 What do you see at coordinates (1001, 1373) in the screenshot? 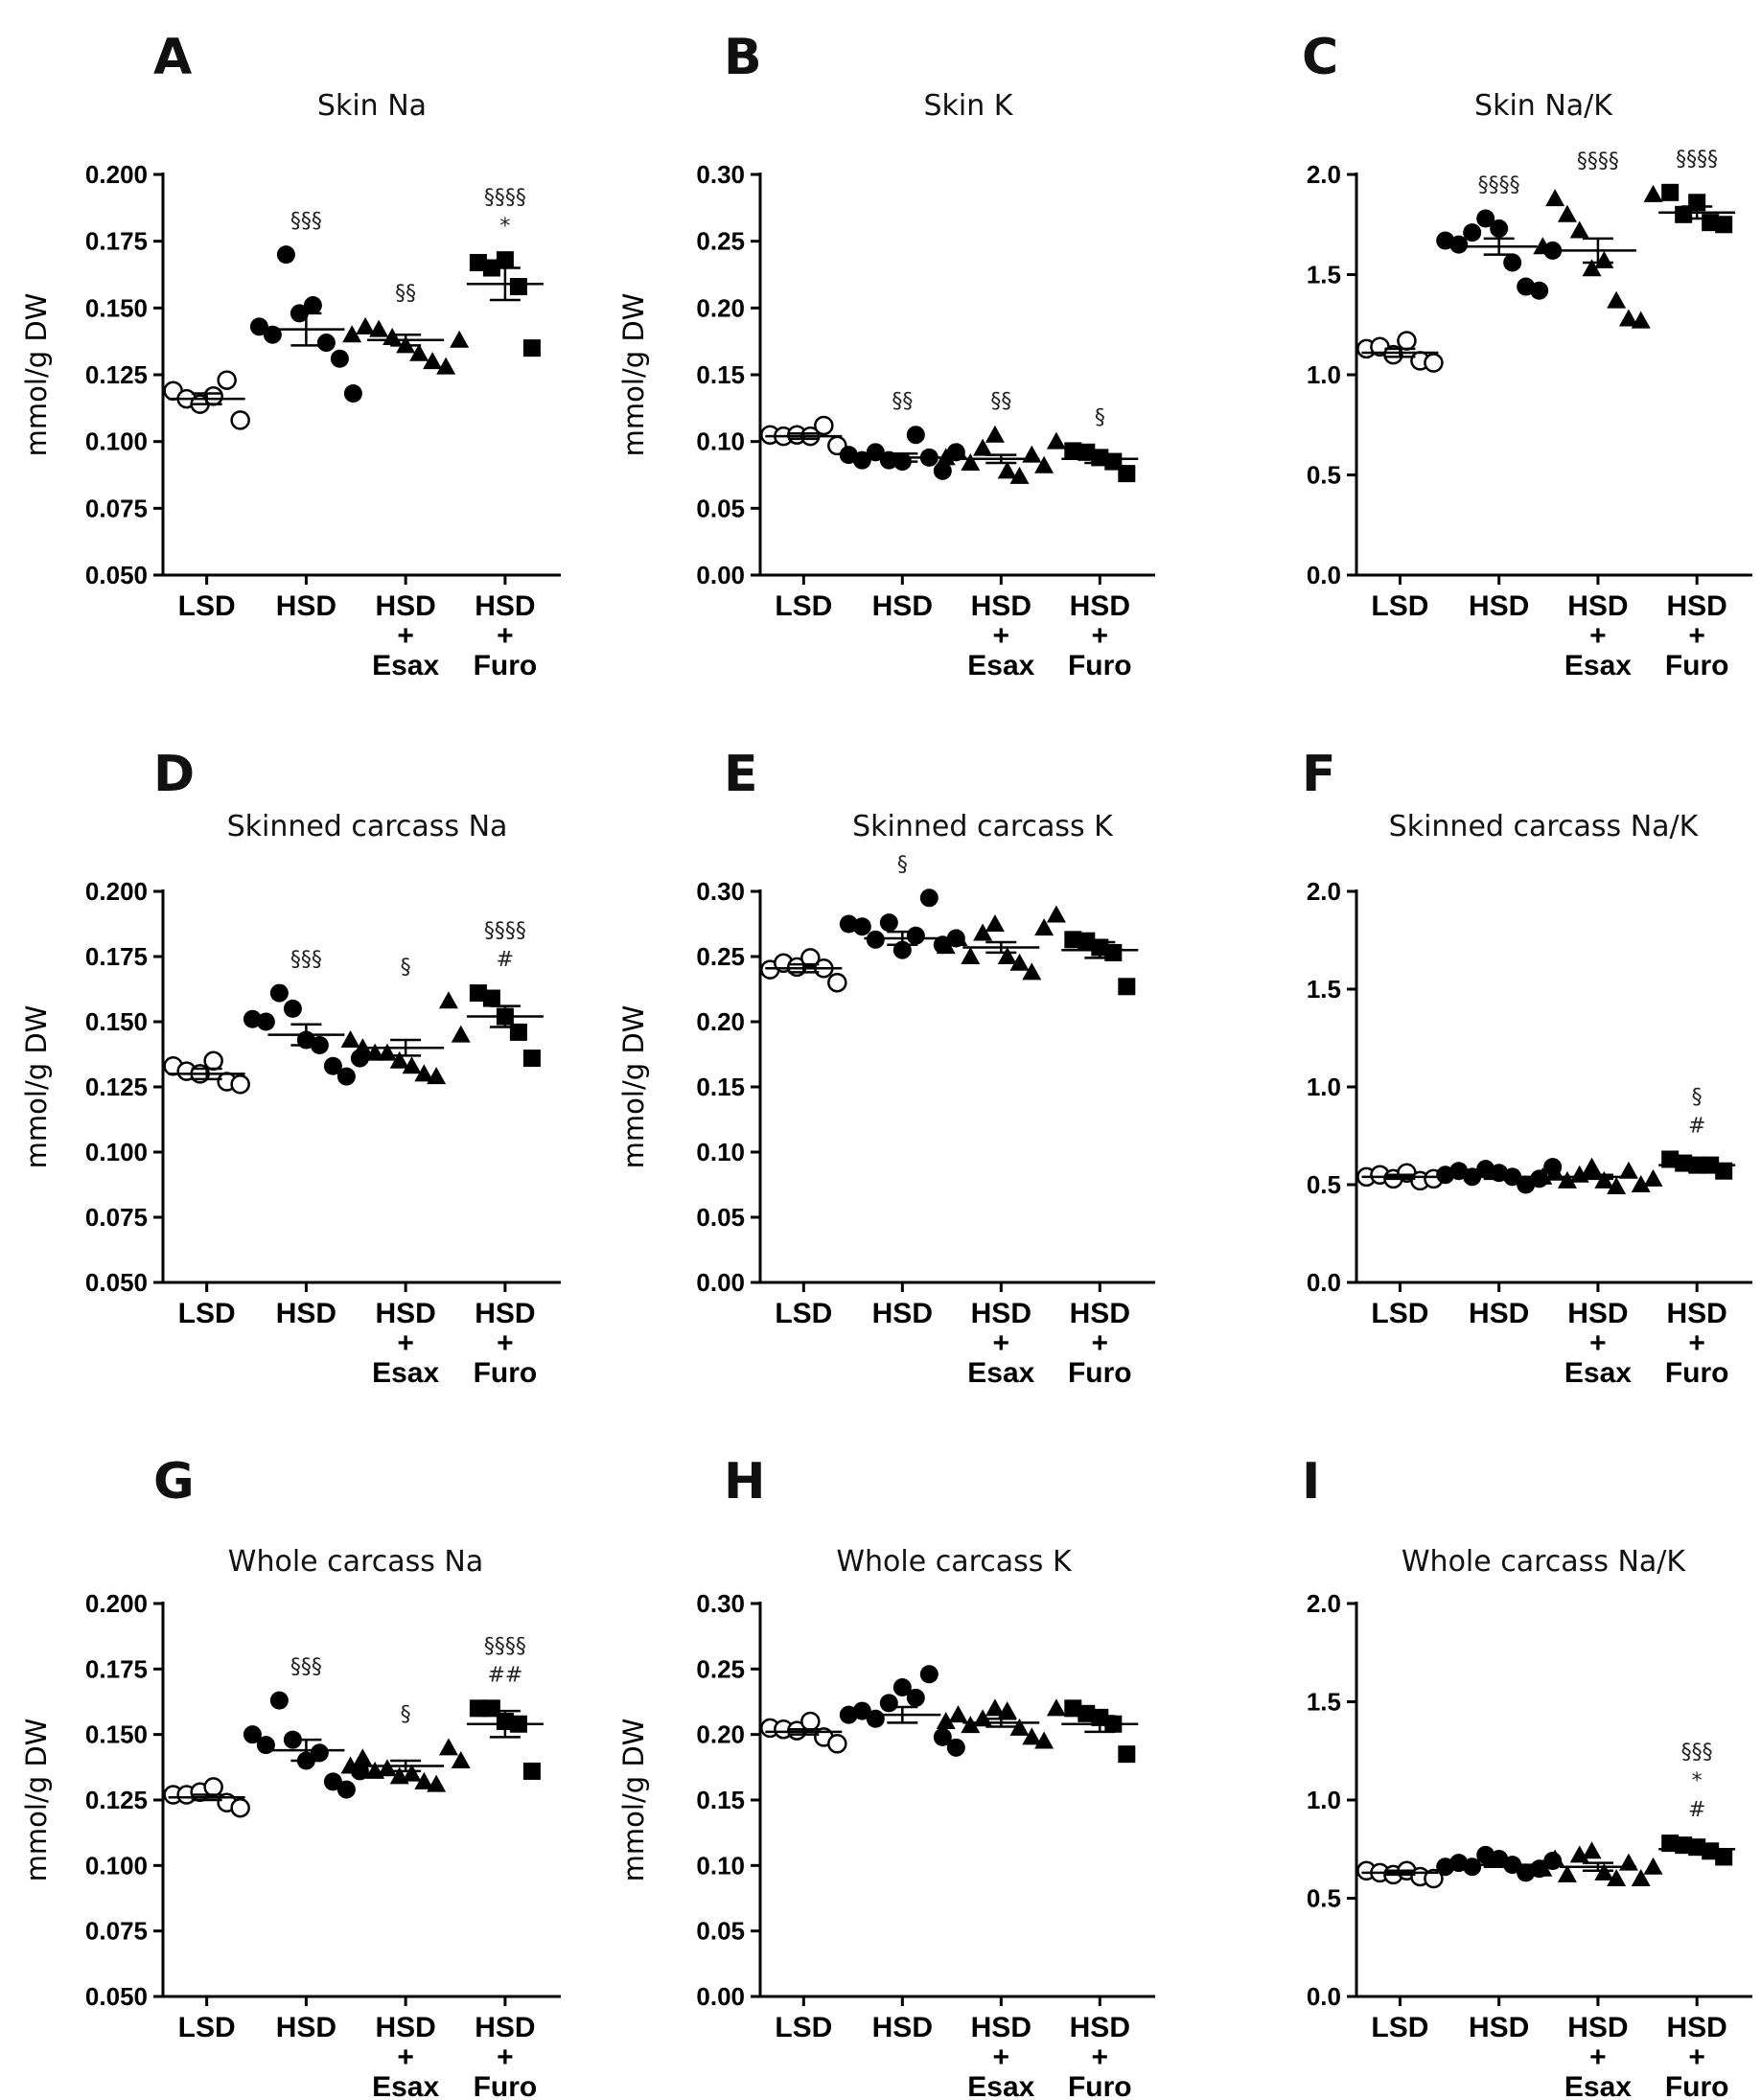
I see `x-category-label-E: Esax` at bounding box center [1001, 1373].